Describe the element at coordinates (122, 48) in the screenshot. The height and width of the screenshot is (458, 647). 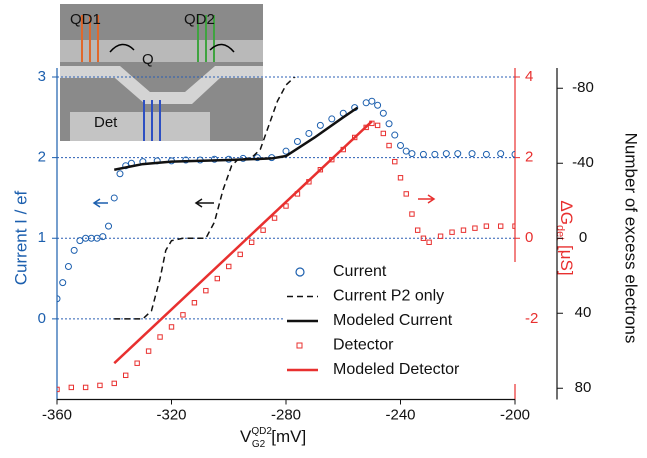
I see `inset-arrow` at that location.